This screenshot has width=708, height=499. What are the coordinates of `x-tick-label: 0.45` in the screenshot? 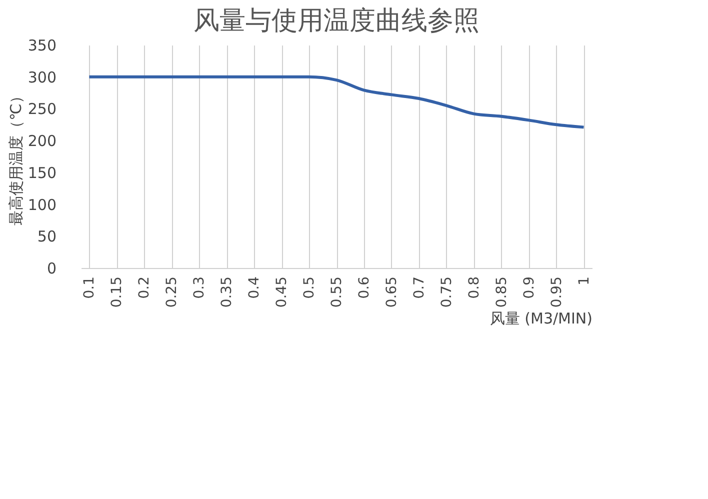 It's located at (282, 292).